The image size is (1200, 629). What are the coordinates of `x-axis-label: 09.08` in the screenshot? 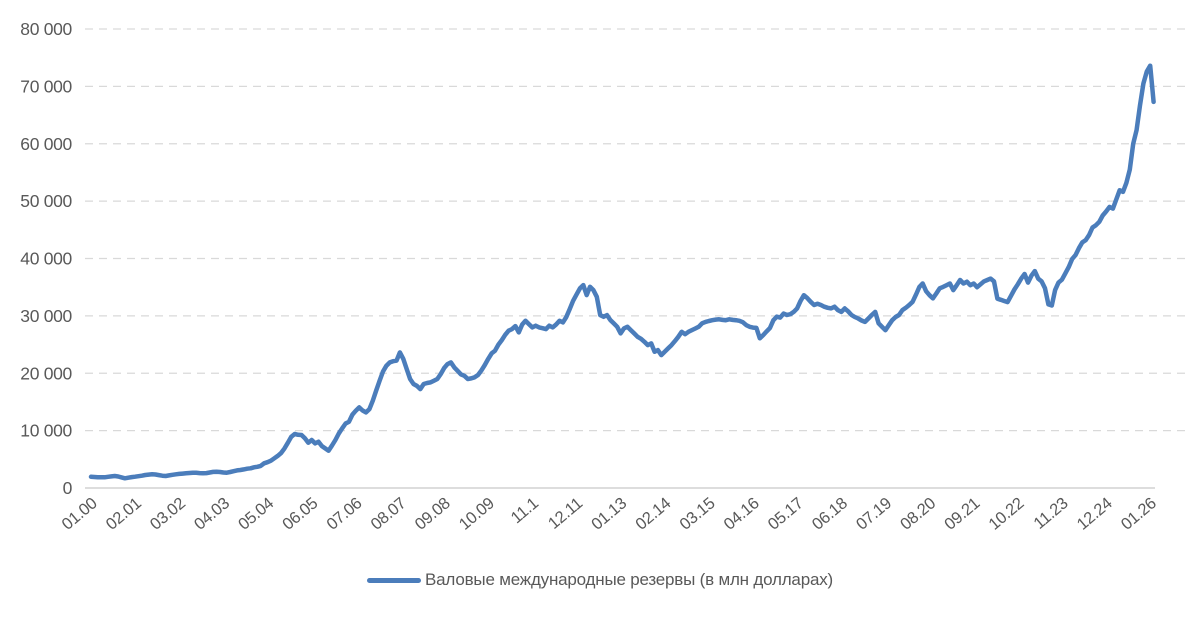 It's located at (433, 513).